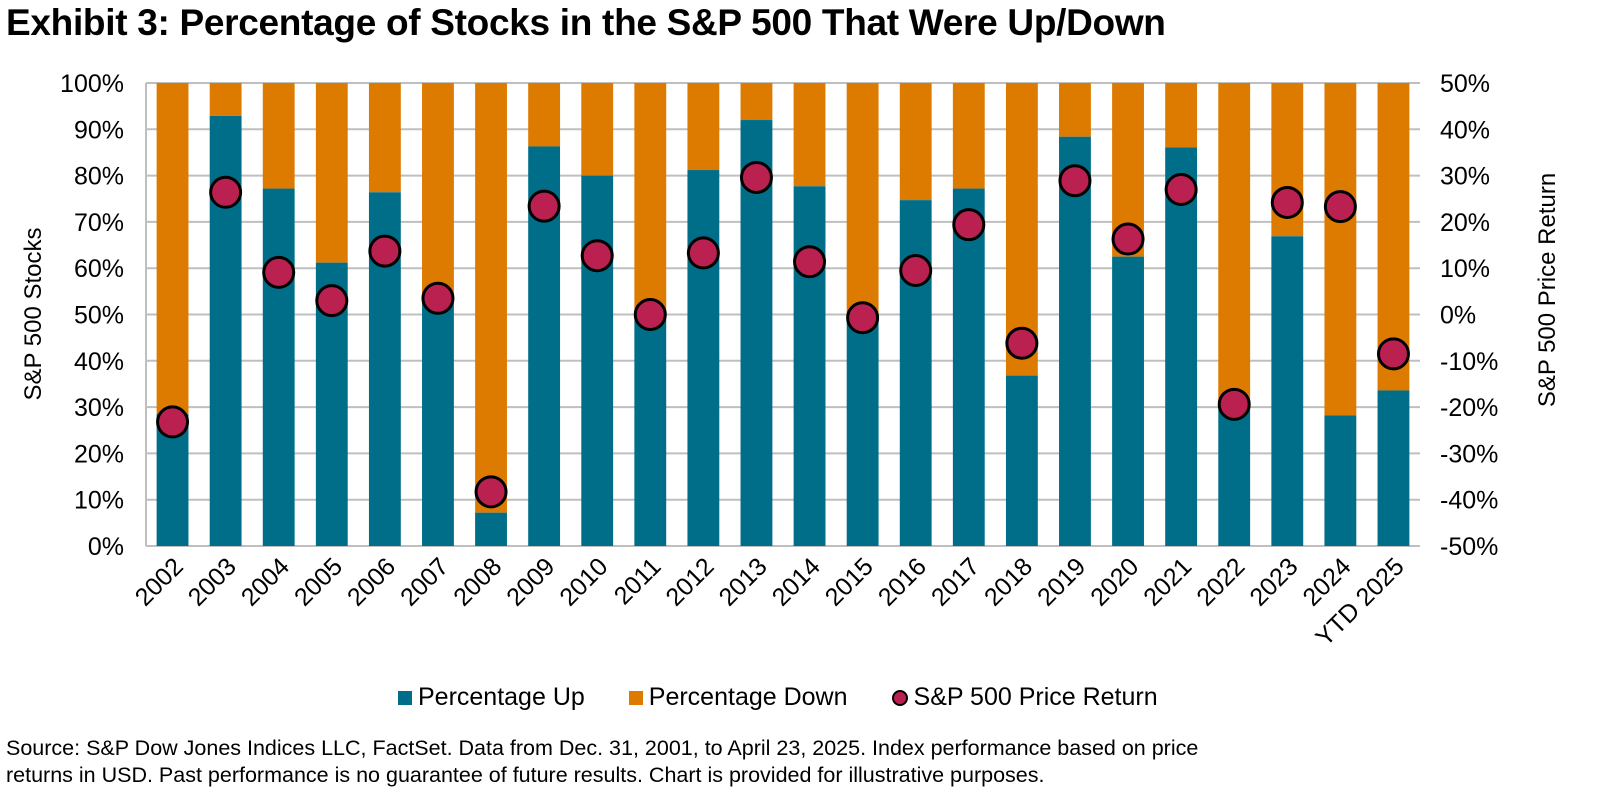 The image size is (1599, 809). I want to click on y2-tick-label: -10%, so click(1469, 362).